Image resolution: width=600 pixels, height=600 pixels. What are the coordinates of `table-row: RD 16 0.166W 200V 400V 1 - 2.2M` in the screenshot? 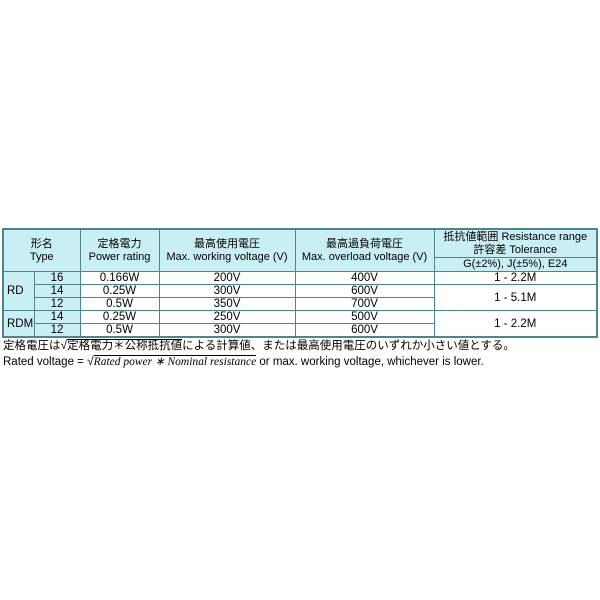 It's located at (300, 291).